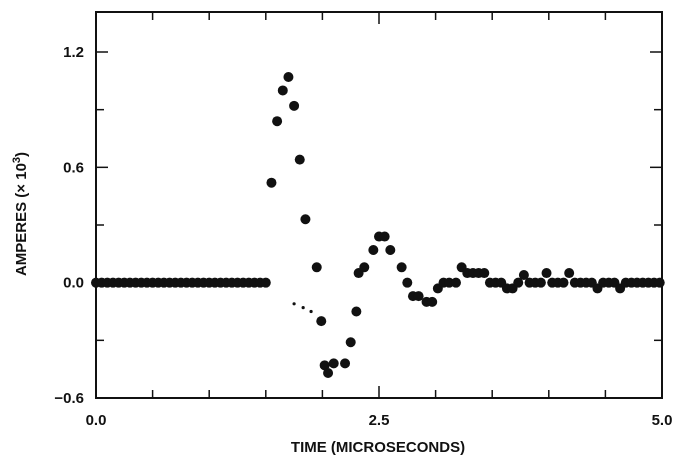  What do you see at coordinates (21, 154) in the screenshot?
I see `y-axis-title-close: )` at bounding box center [21, 154].